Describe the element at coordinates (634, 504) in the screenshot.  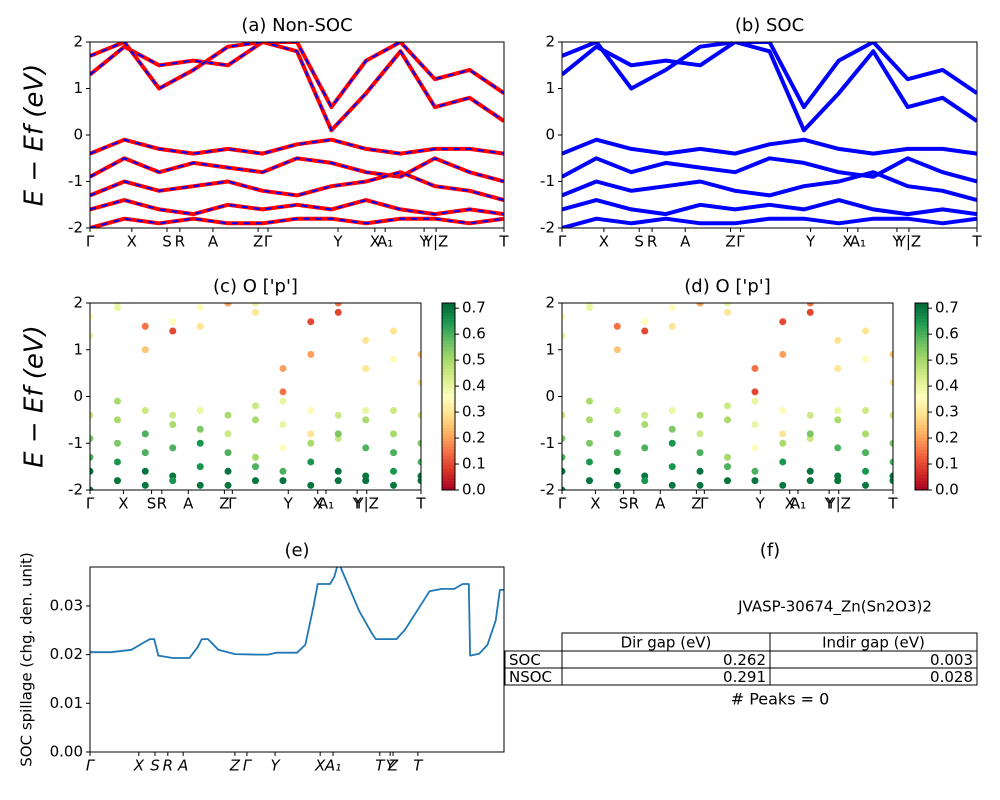
I see `x-tick-label: R` at that location.